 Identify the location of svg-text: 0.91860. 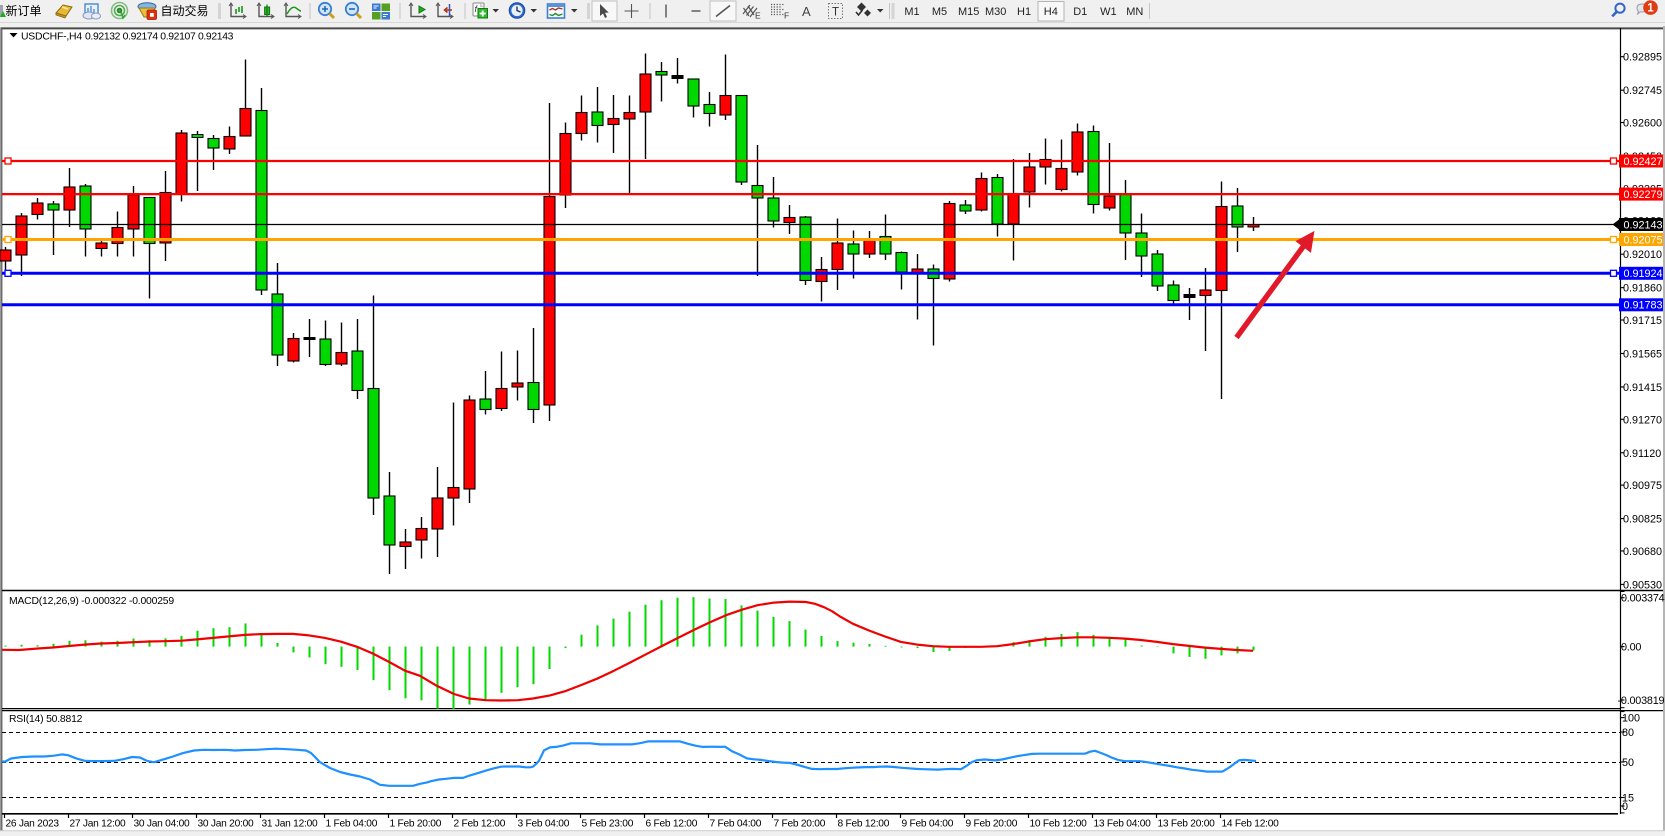
(1642, 289).